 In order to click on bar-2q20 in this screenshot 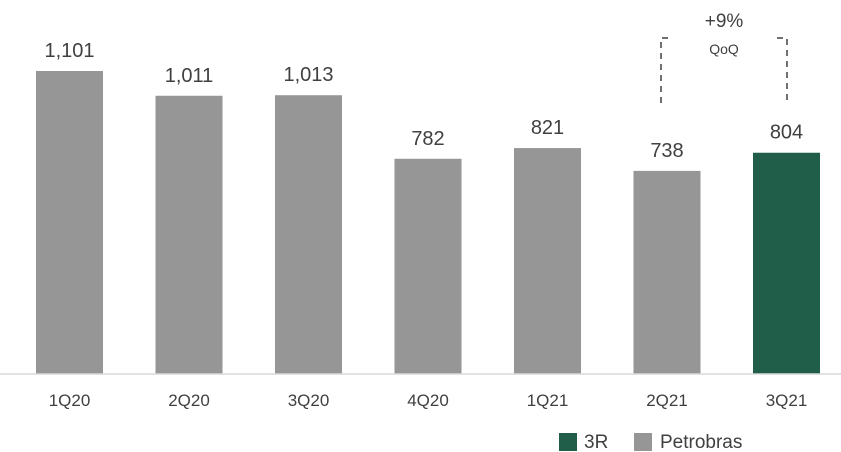, I will do `click(189, 234)`.